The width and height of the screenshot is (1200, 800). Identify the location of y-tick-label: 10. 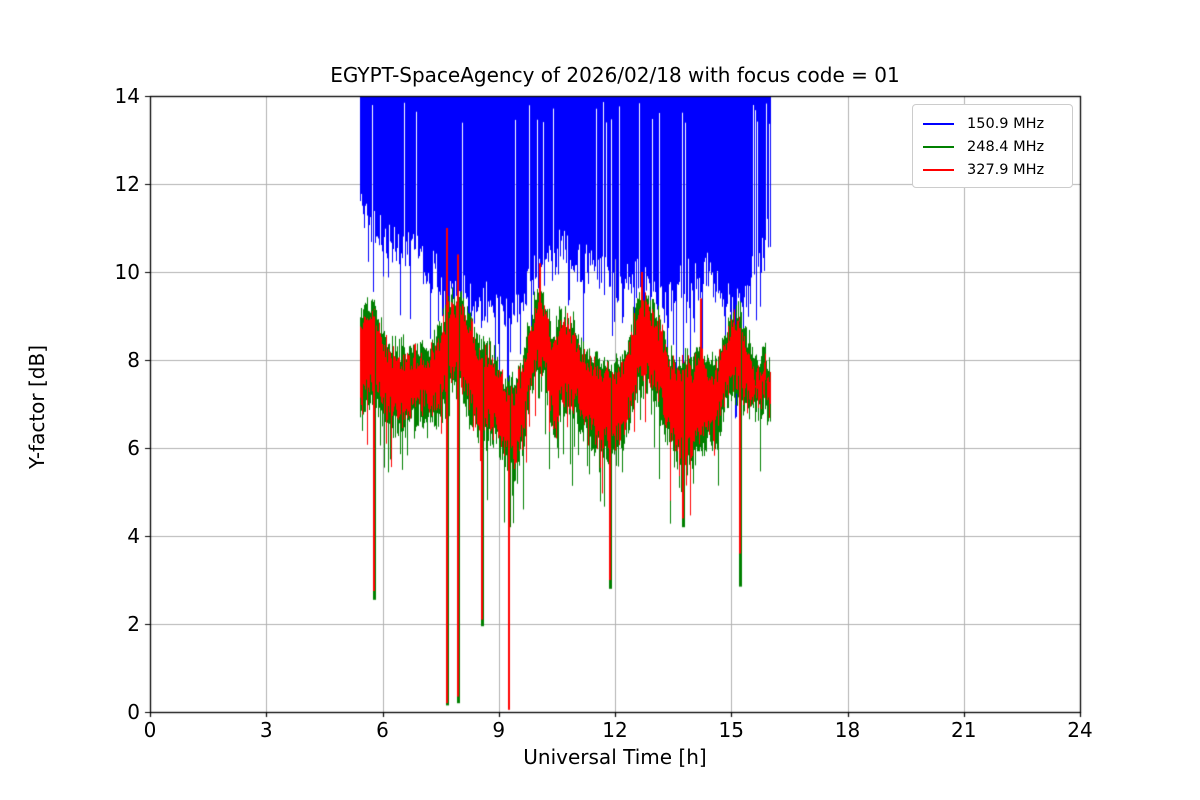
(127, 272).